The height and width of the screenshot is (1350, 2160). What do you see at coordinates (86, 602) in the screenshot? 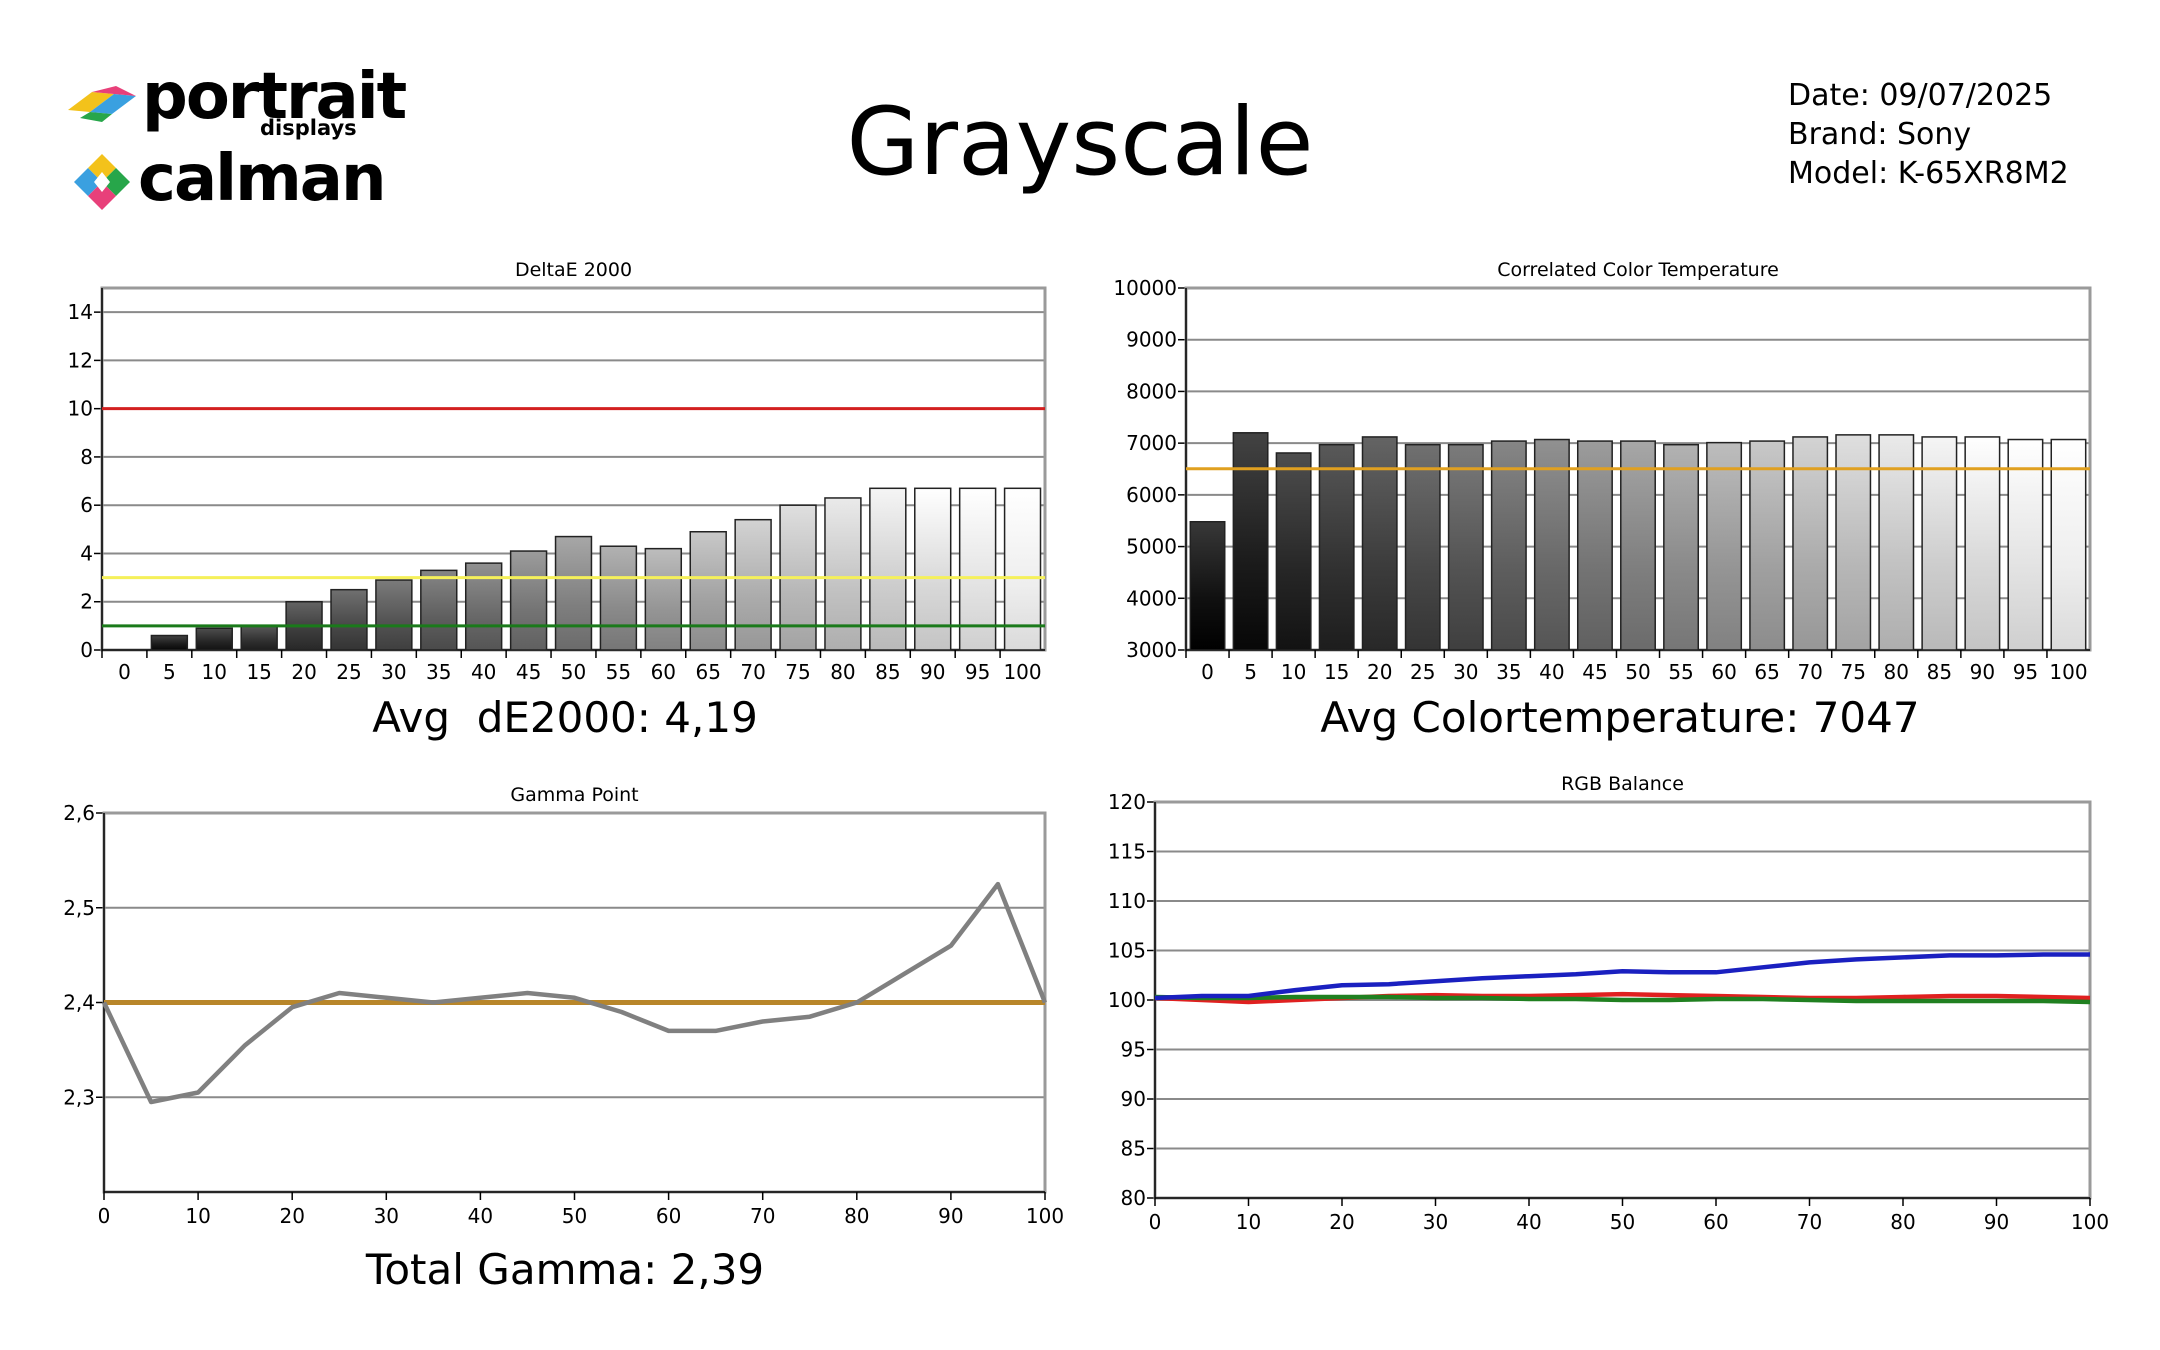
I see `y-tick-label: 2` at bounding box center [86, 602].